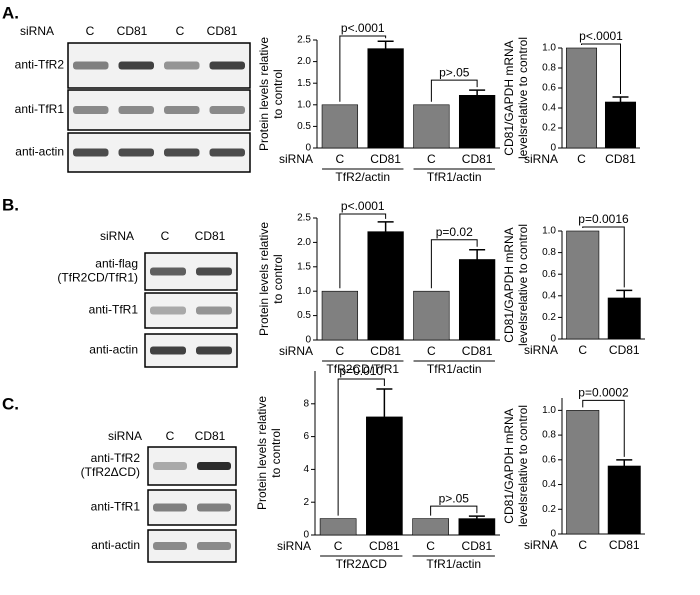 Image resolution: width=700 pixels, height=595 pixels. Describe the element at coordinates (362, 177) in the screenshot. I see `group-label: TfR2/actin` at that location.